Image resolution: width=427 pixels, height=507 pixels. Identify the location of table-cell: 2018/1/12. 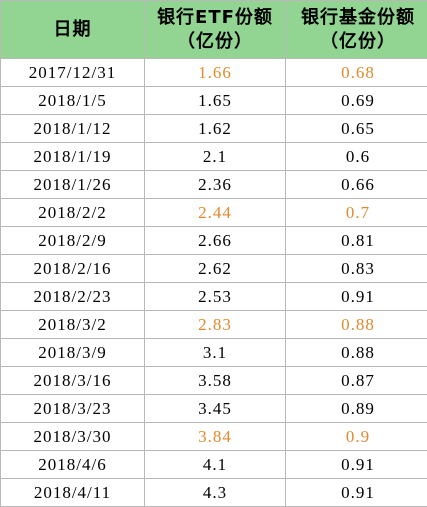
(73, 129).